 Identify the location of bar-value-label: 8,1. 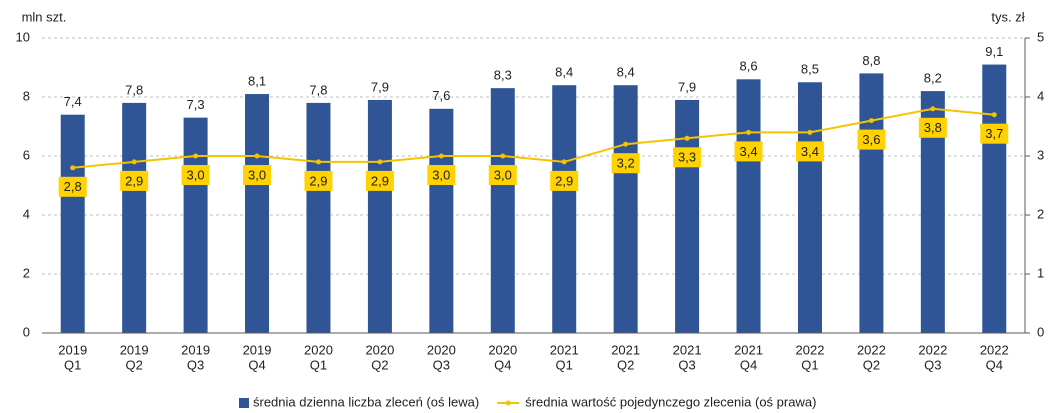
(257, 80).